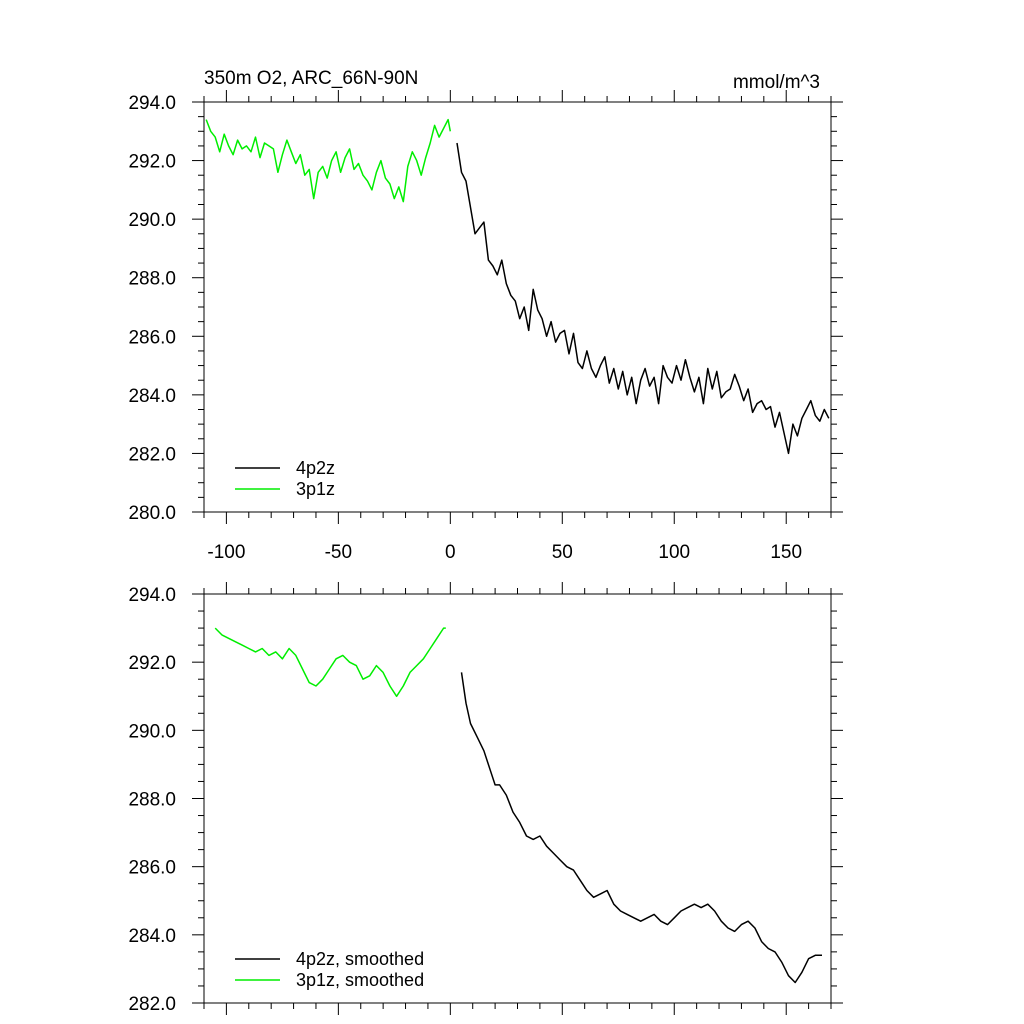 This screenshot has height=1024, width=1024. What do you see at coordinates (450, 552) in the screenshot?
I see `x-tick-label: 0` at bounding box center [450, 552].